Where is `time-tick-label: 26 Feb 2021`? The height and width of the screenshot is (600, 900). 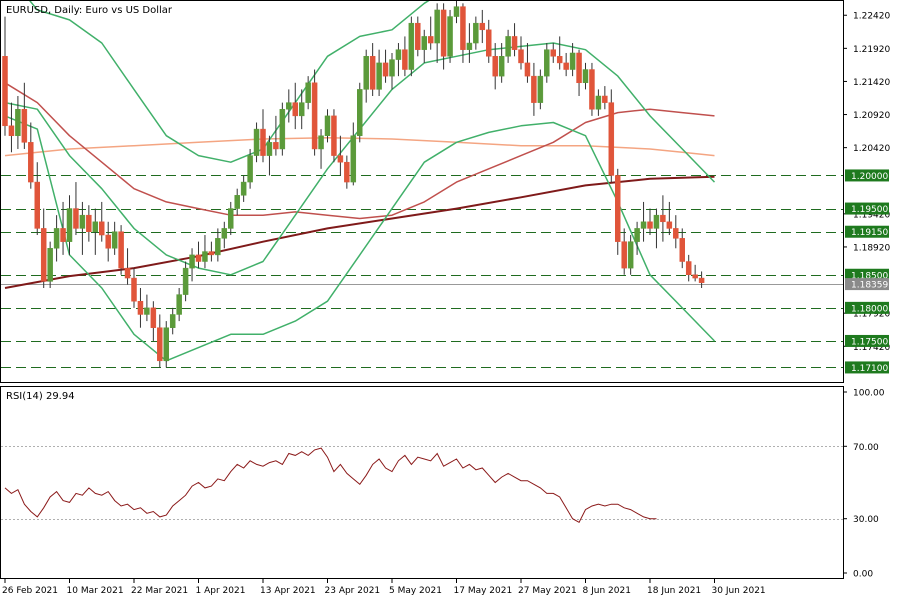
time-tick-label: 26 Feb 2021 is located at coordinates (30, 591).